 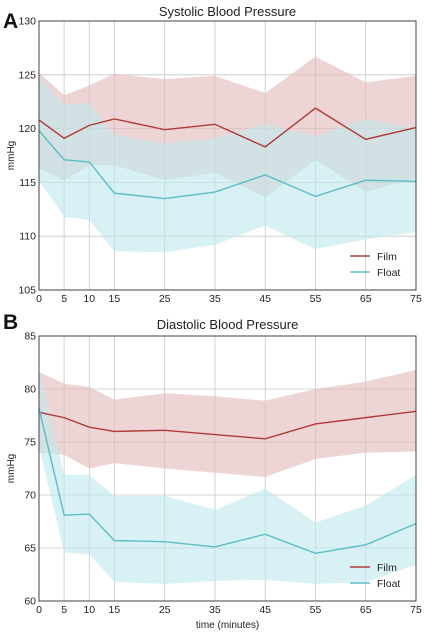 What do you see at coordinates (27, 183) in the screenshot?
I see `y-tick-label: 115` at bounding box center [27, 183].